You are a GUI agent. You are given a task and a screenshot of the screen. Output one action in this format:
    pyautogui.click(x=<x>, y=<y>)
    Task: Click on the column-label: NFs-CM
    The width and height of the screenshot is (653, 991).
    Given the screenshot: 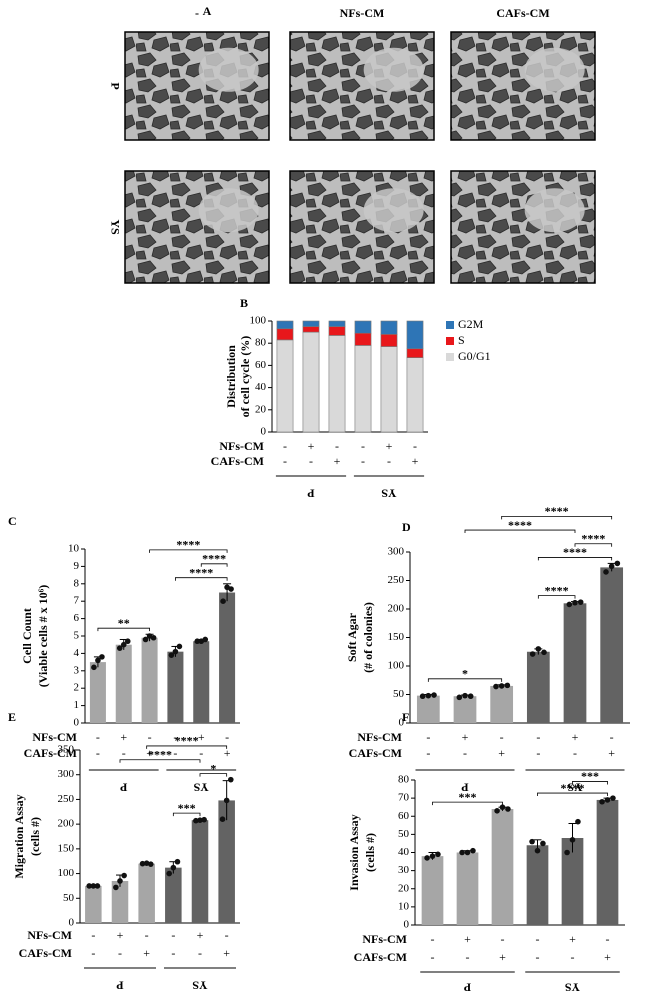 What is the action you would take?
    pyautogui.click(x=362, y=13)
    